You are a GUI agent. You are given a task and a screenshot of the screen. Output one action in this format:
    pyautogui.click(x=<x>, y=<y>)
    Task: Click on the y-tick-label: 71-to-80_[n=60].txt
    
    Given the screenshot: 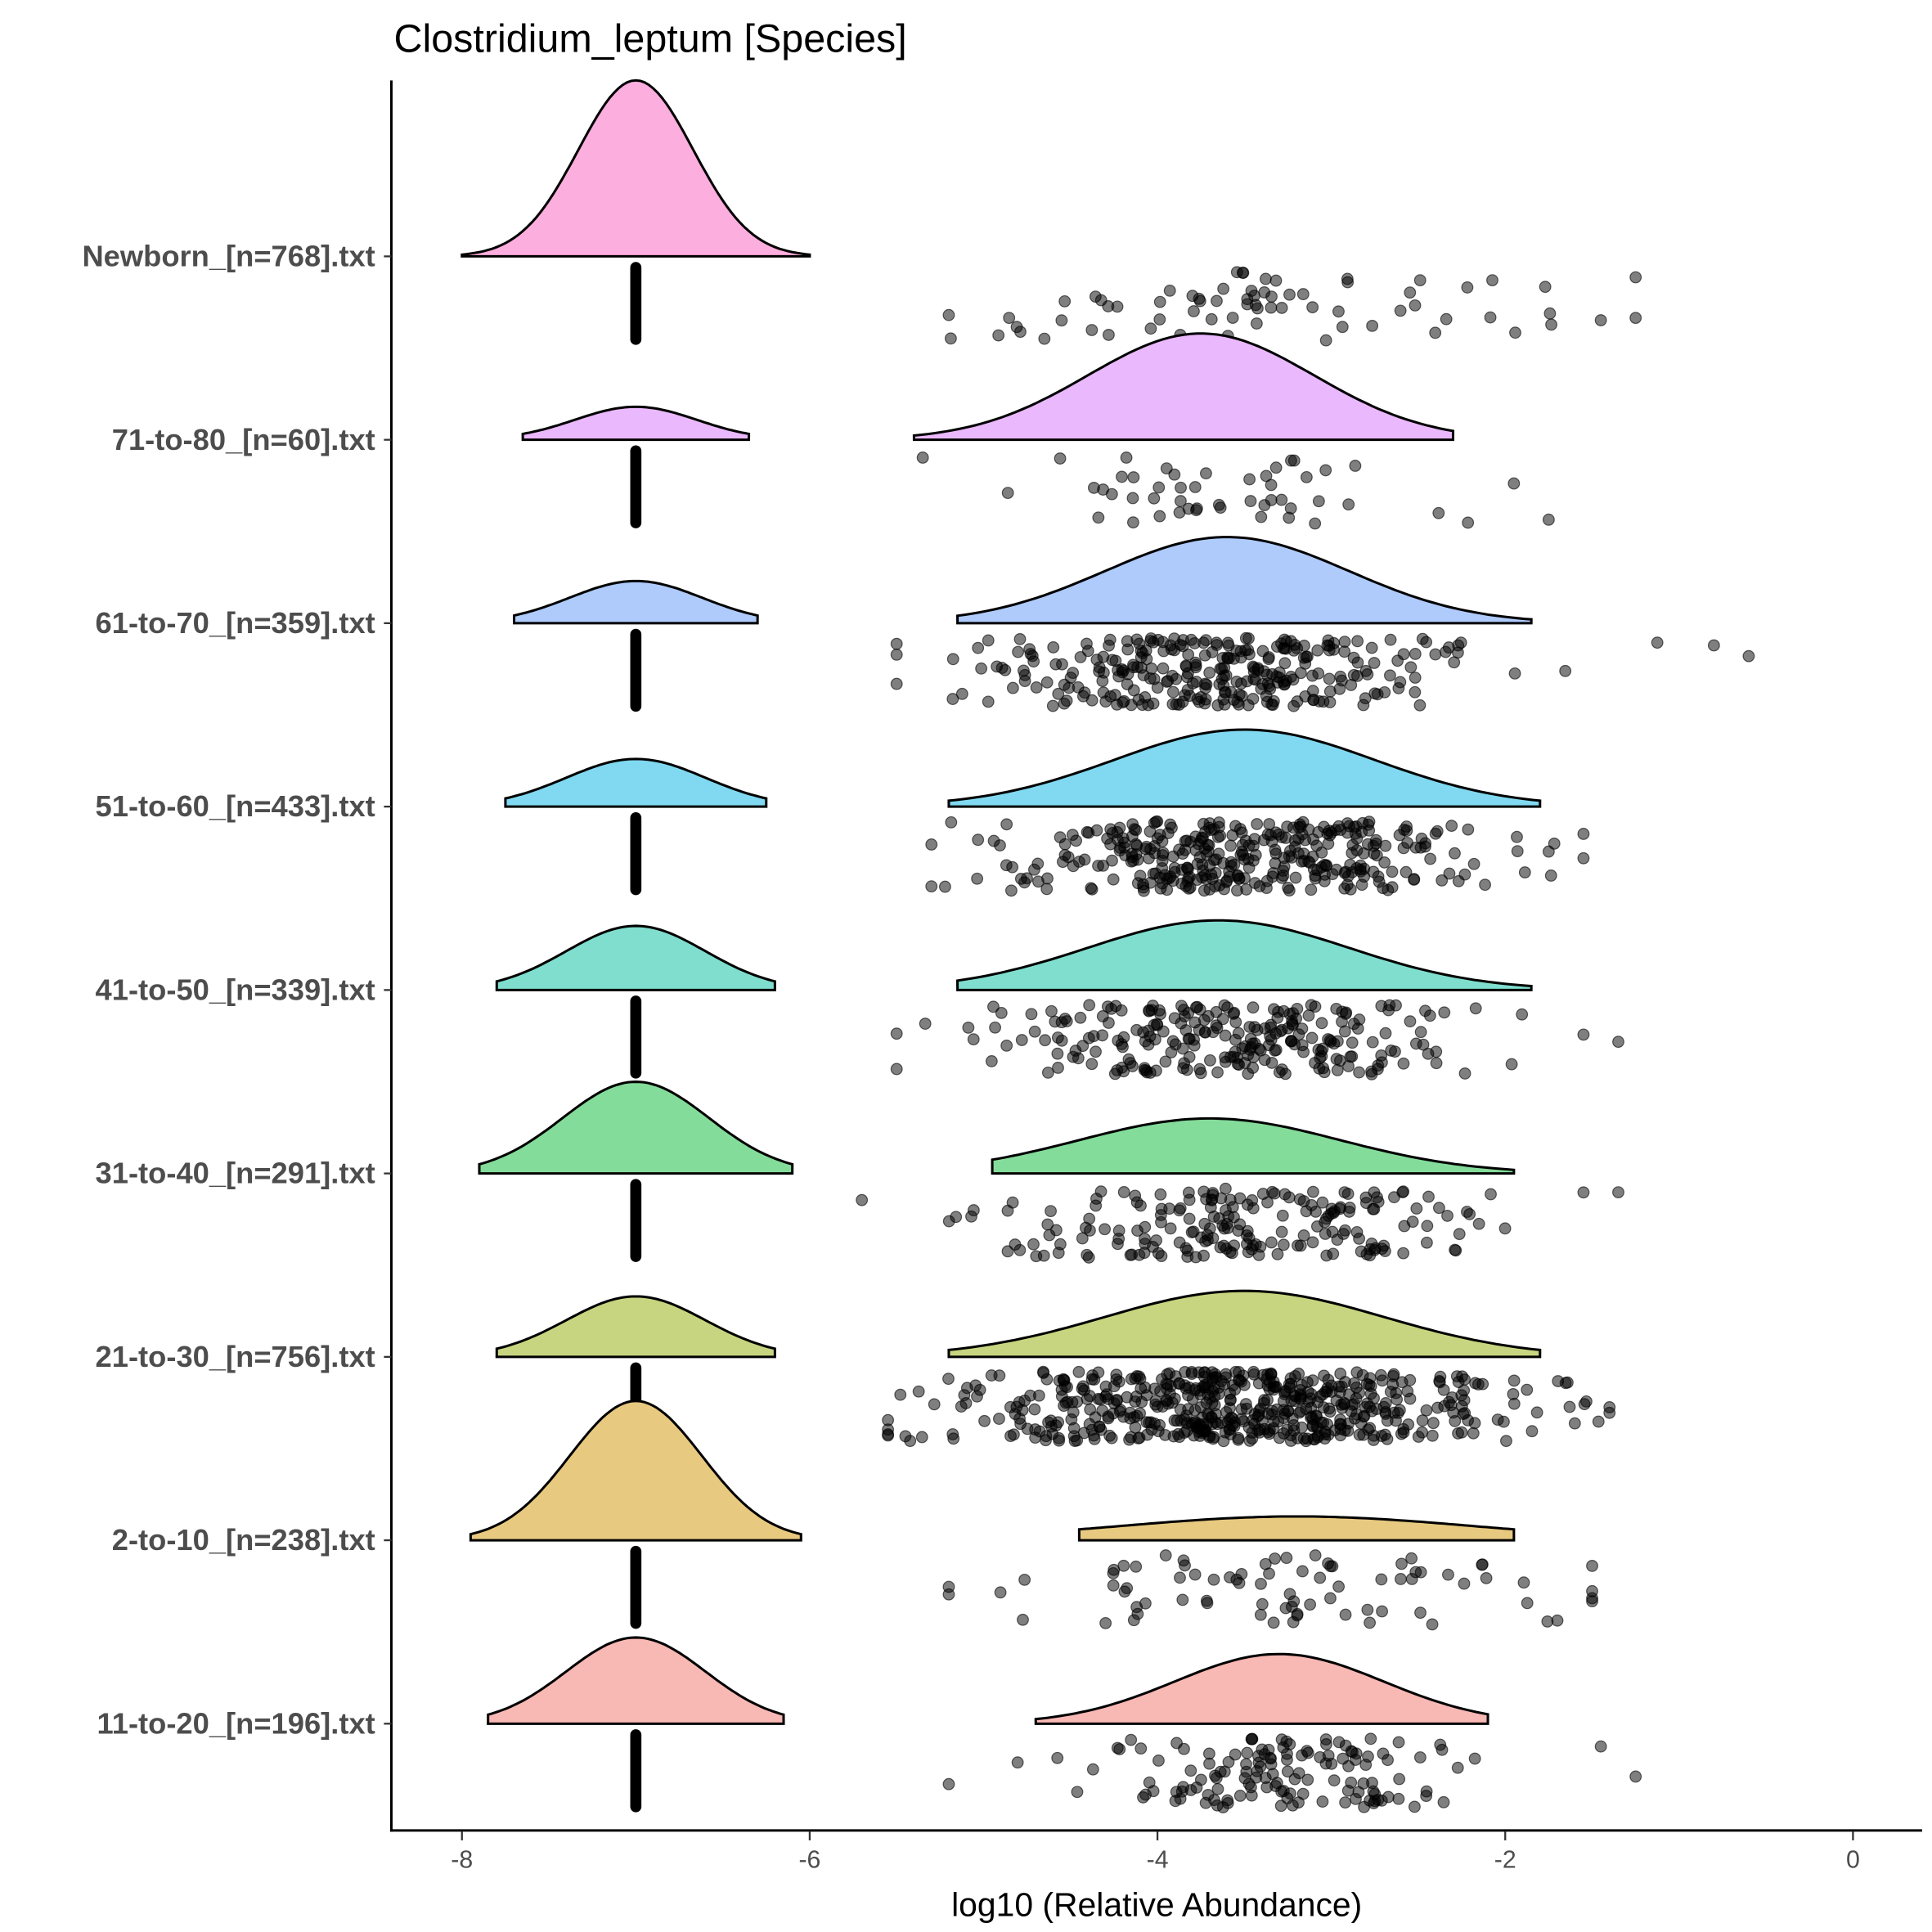 What is the action you would take?
    pyautogui.click(x=244, y=439)
    